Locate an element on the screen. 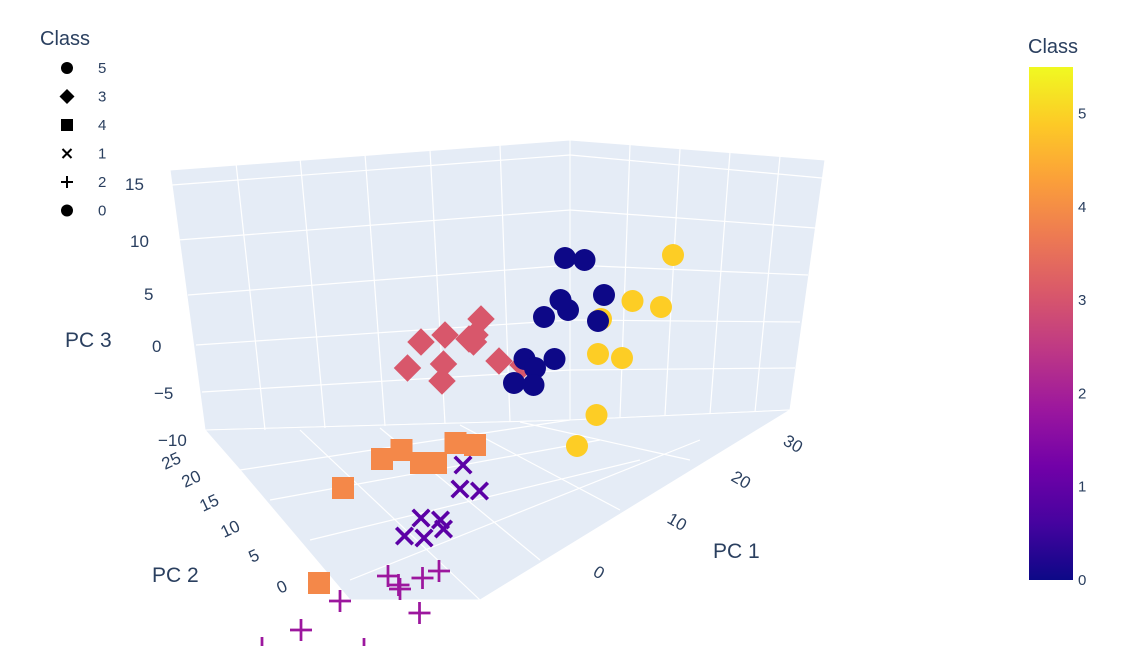 Image resolution: width=1146 pixels, height=646 pixels. legend: Class 5 3 4 1 2 0 is located at coordinates (73, 124).